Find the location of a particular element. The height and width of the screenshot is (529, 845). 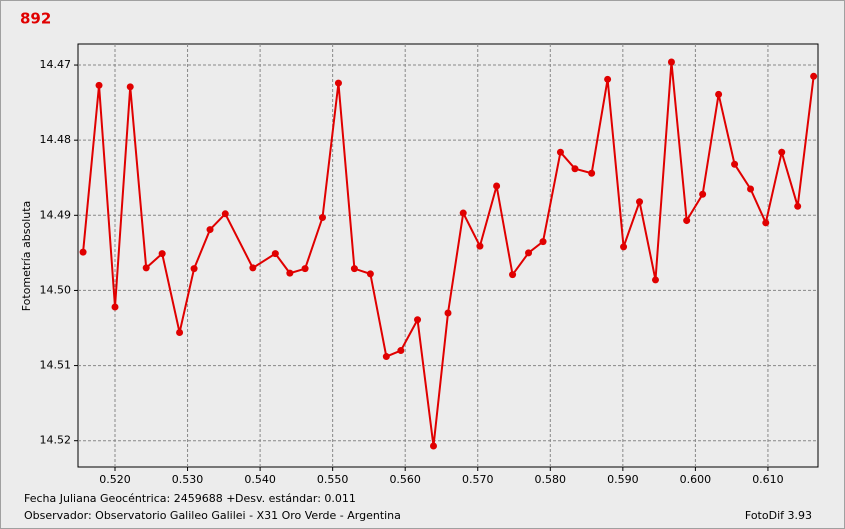

y-tick-label: 14.52 is located at coordinates (56, 440).